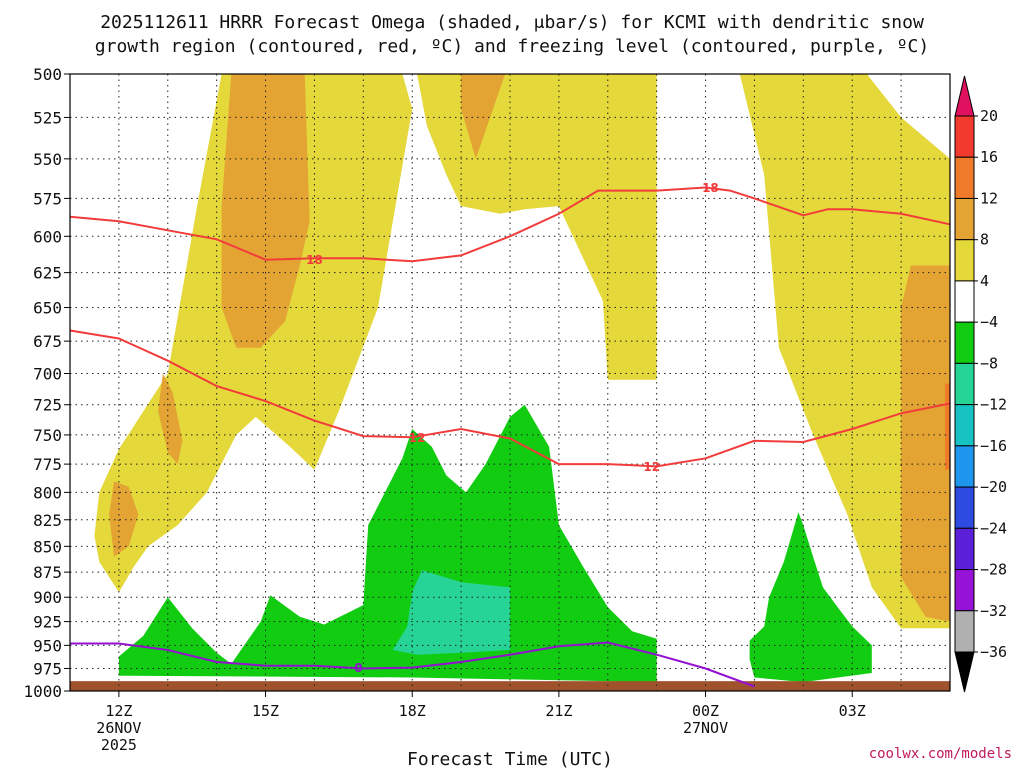 This screenshot has width=1024, height=768. What do you see at coordinates (989, 198) in the screenshot?
I see `colorbar-label: 12` at bounding box center [989, 198].